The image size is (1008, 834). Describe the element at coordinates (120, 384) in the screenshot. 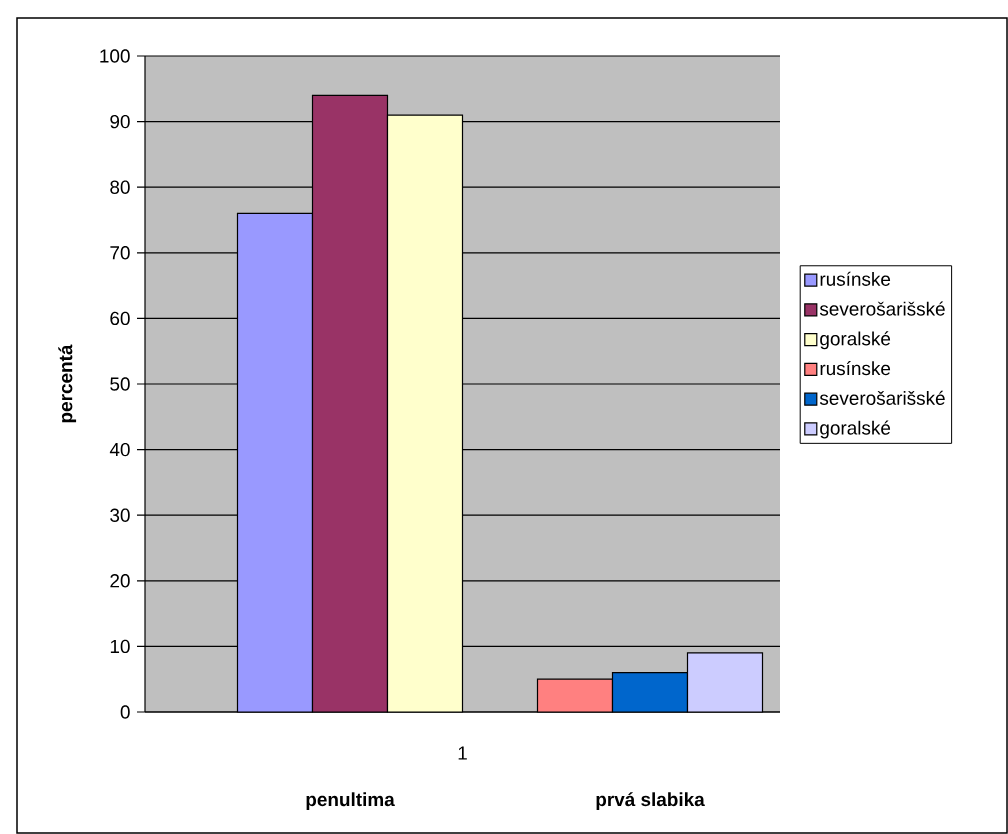

I see `y-tick-label: 50` at that location.